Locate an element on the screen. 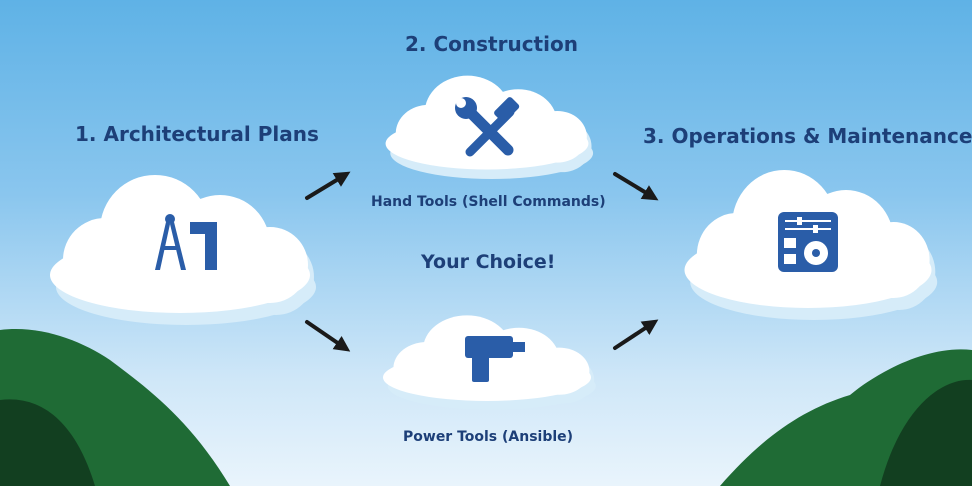 This screenshot has width=972, height=486. power-tools-cloud is located at coordinates (489, 362).